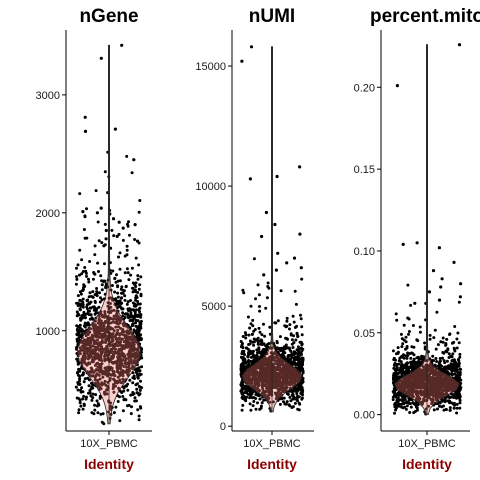  What do you see at coordinates (272, 464) in the screenshot?
I see `x-axis-title: Identity` at bounding box center [272, 464].